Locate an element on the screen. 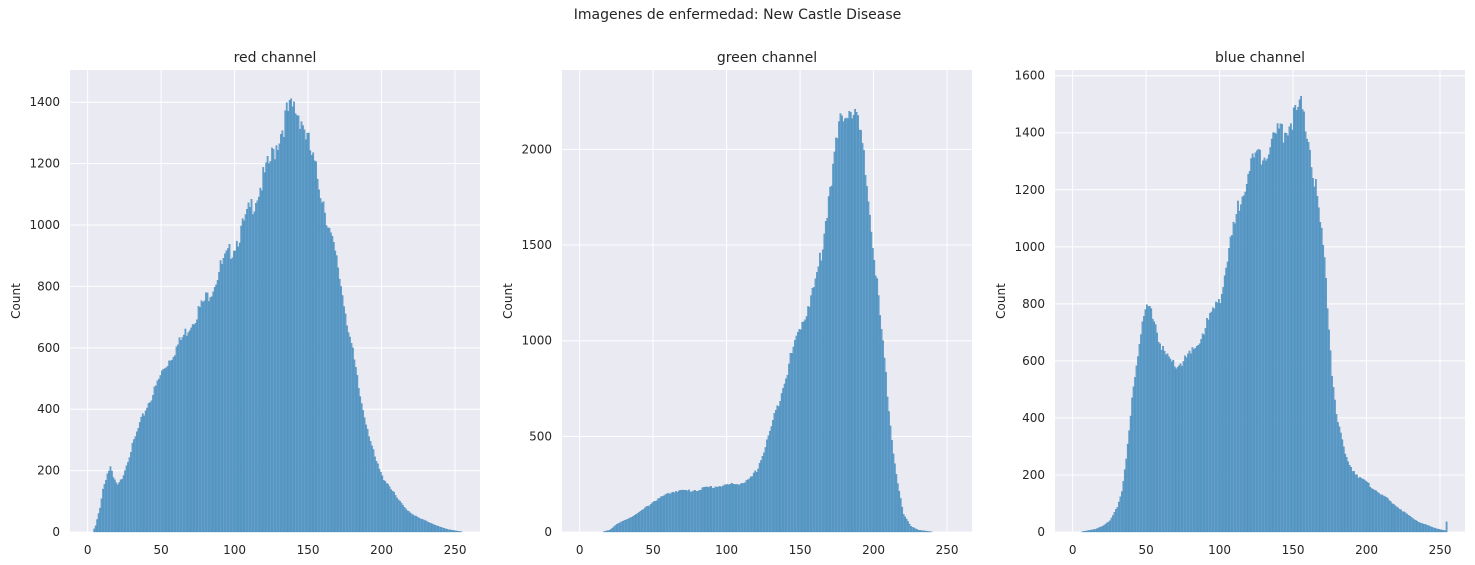 This screenshot has width=1475, height=565. y-tick-label: 1000 is located at coordinates (536, 341).